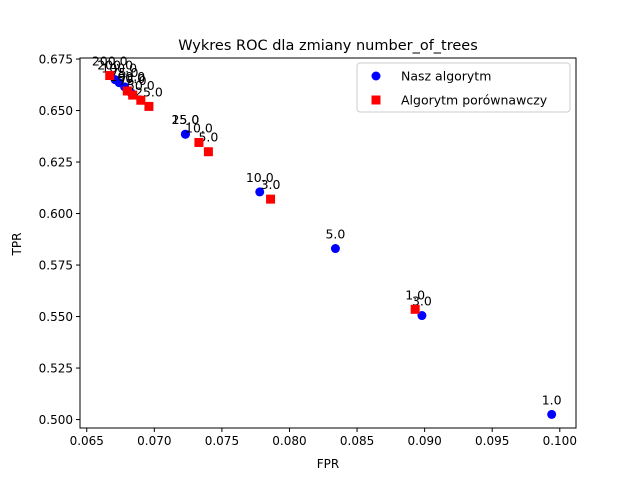 This screenshot has width=640, height=480. What do you see at coordinates (154, 441) in the screenshot?
I see `x-tick-label: 0.070` at bounding box center [154, 441].